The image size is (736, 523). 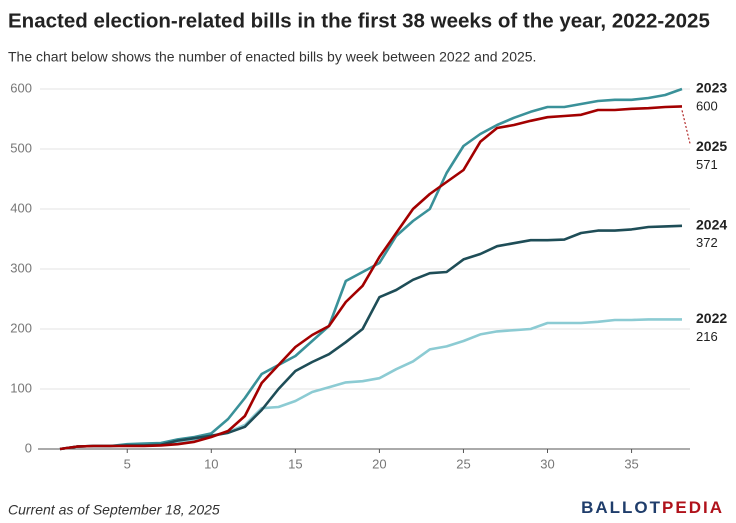 I want to click on x-tick-label: 5, so click(x=127, y=463).